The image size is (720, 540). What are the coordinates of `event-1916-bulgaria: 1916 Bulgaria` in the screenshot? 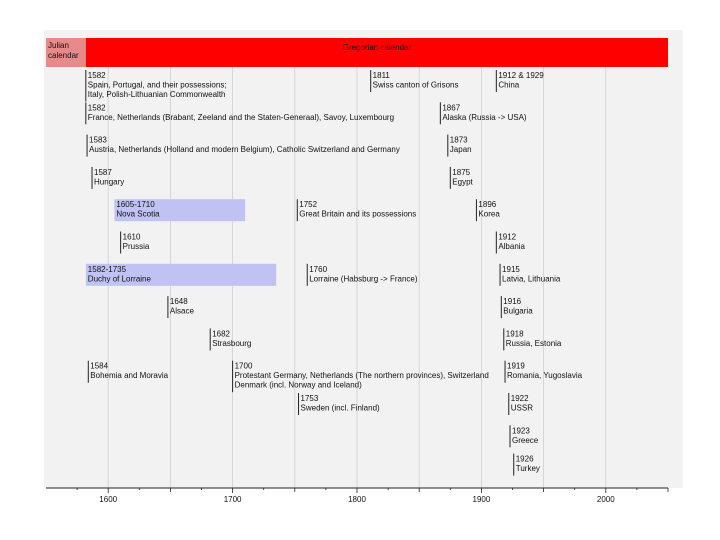 It's located at (516, 307).